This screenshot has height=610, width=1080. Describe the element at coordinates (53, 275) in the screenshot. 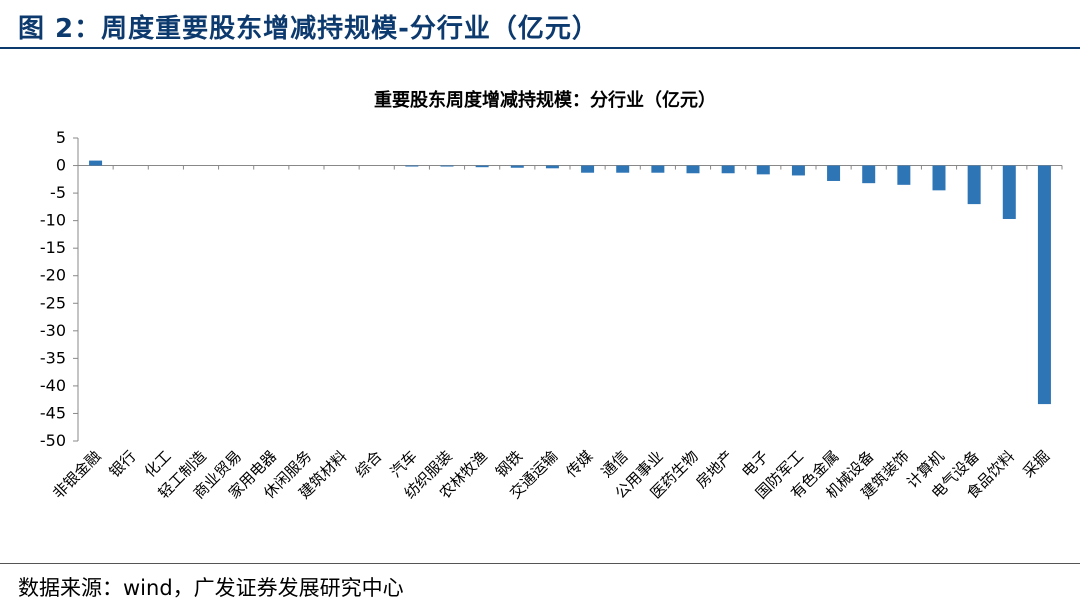

I see `y-tick-label: -20` at that location.